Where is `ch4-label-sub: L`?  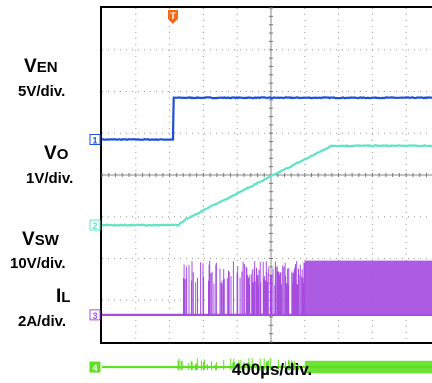 ch4-label-sub: L is located at coordinates (65, 297).